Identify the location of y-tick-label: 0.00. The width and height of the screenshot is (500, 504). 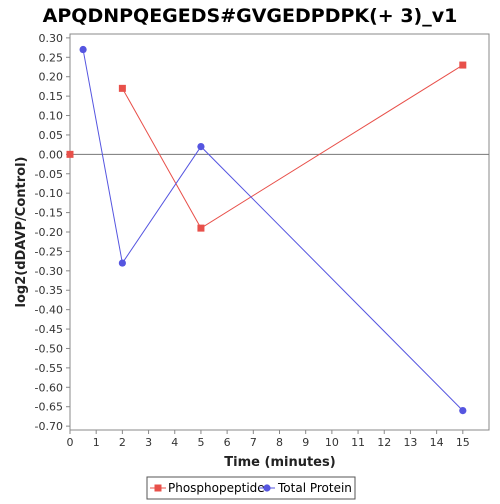
(51, 154).